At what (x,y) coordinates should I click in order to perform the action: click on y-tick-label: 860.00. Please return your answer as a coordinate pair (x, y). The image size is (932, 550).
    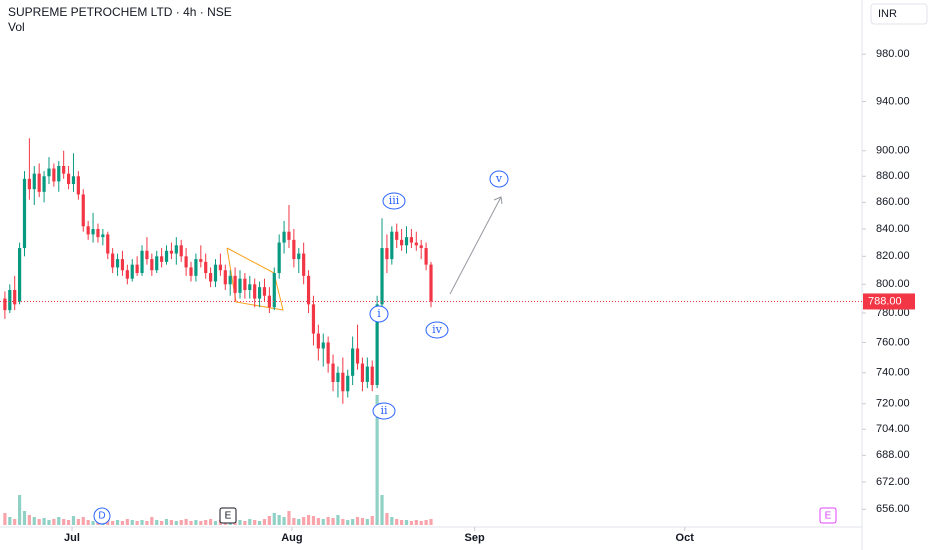
    Looking at the image, I should click on (893, 202).